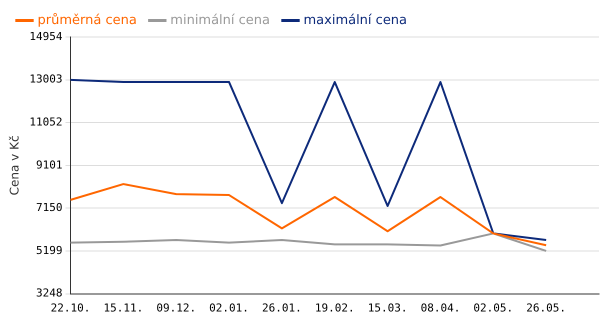 The height and width of the screenshot is (322, 611). Describe the element at coordinates (49, 250) in the screenshot. I see `y-tick-label: 5199` at that location.